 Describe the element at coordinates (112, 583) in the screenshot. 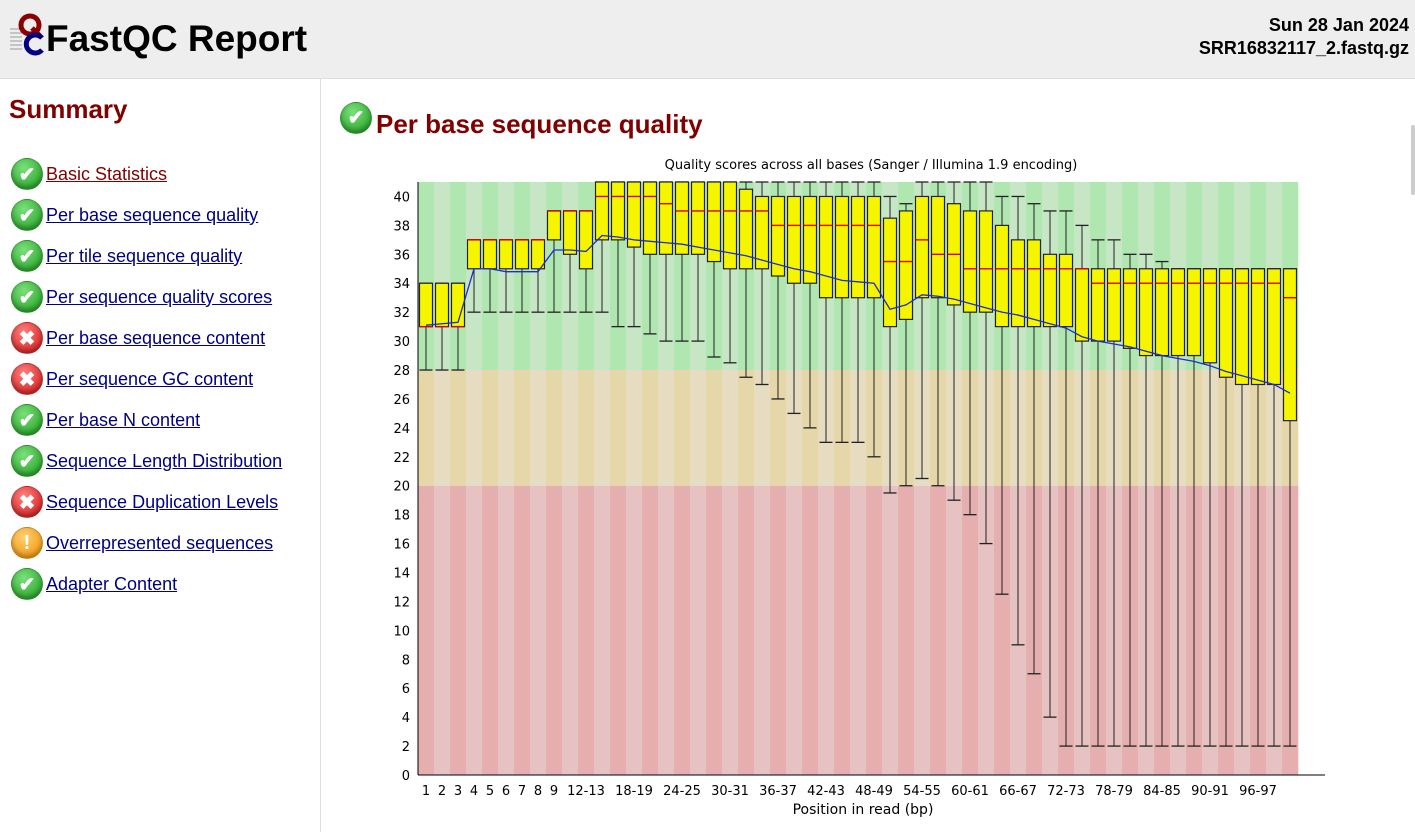

I see `summary-link: Adapter Content` at that location.